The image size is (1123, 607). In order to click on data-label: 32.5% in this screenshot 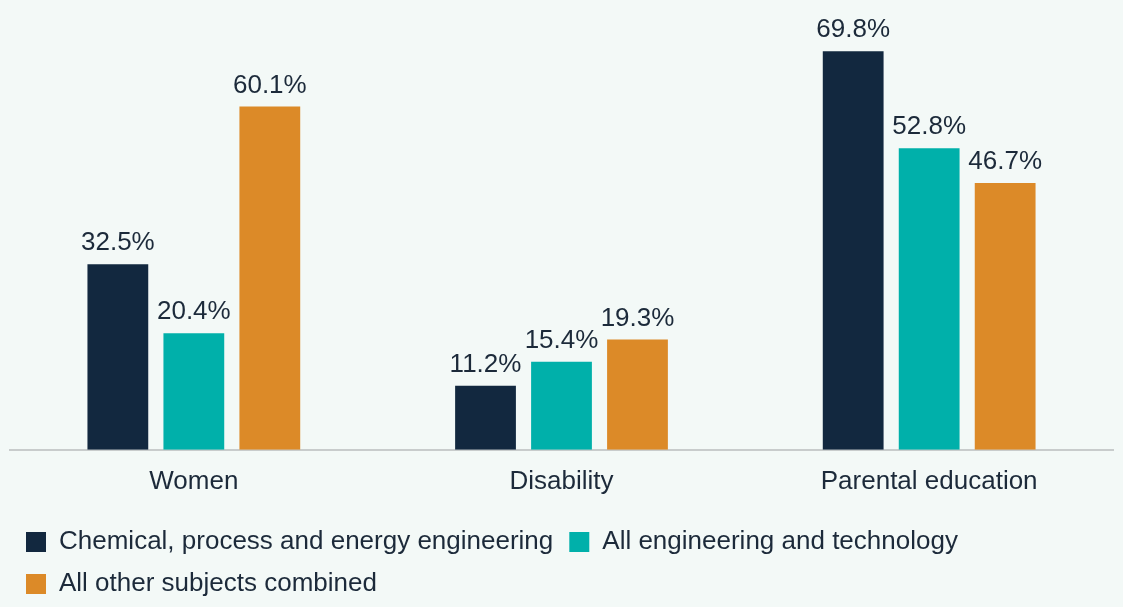, I will do `click(117, 241)`.